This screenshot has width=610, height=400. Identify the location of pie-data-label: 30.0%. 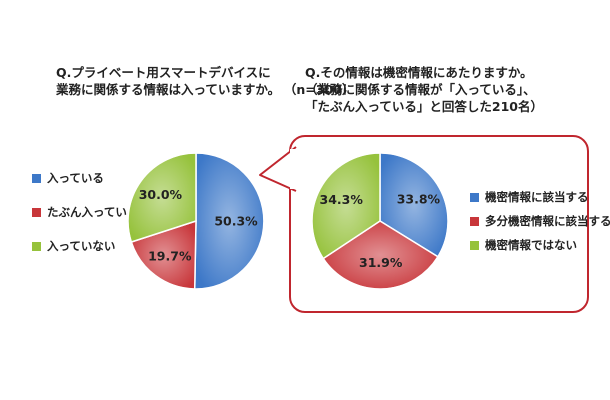
(161, 194).